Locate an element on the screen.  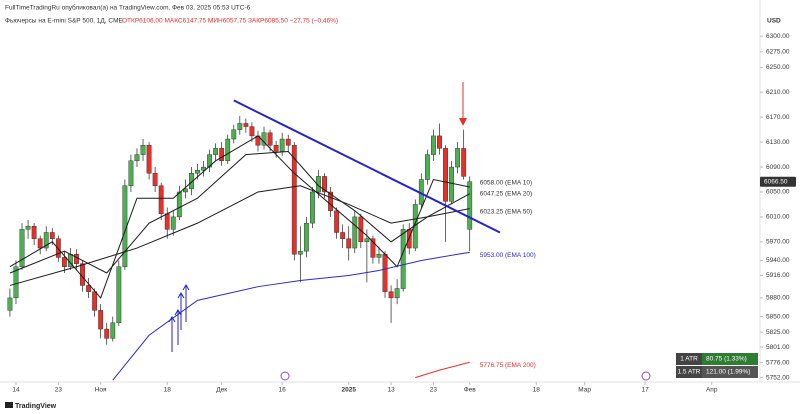
y-tick-label: 6130.00 is located at coordinates (778, 142).